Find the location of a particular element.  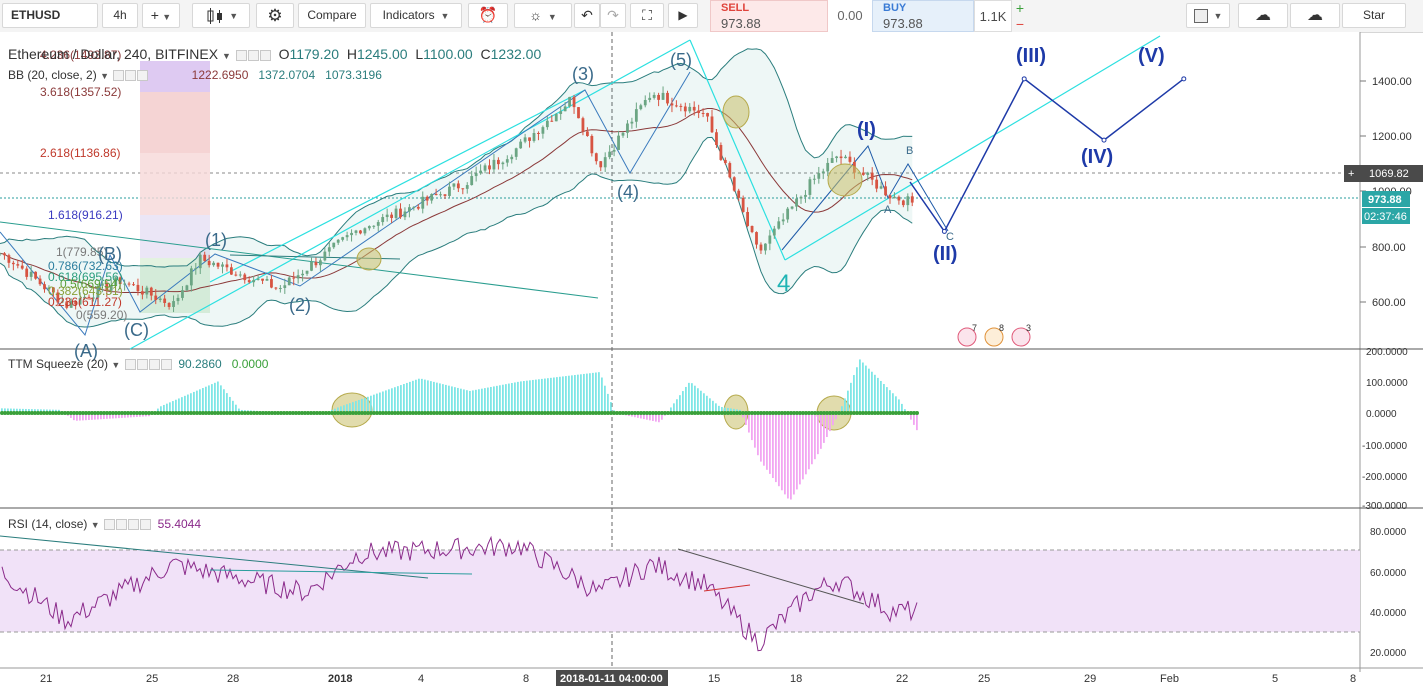

price-tick: 1400.00 is located at coordinates (1392, 82).